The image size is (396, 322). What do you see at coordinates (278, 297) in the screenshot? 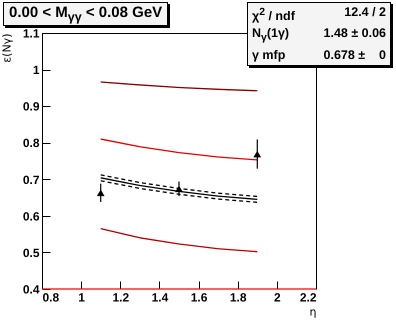
I see `x-tick-label: 2` at bounding box center [278, 297].